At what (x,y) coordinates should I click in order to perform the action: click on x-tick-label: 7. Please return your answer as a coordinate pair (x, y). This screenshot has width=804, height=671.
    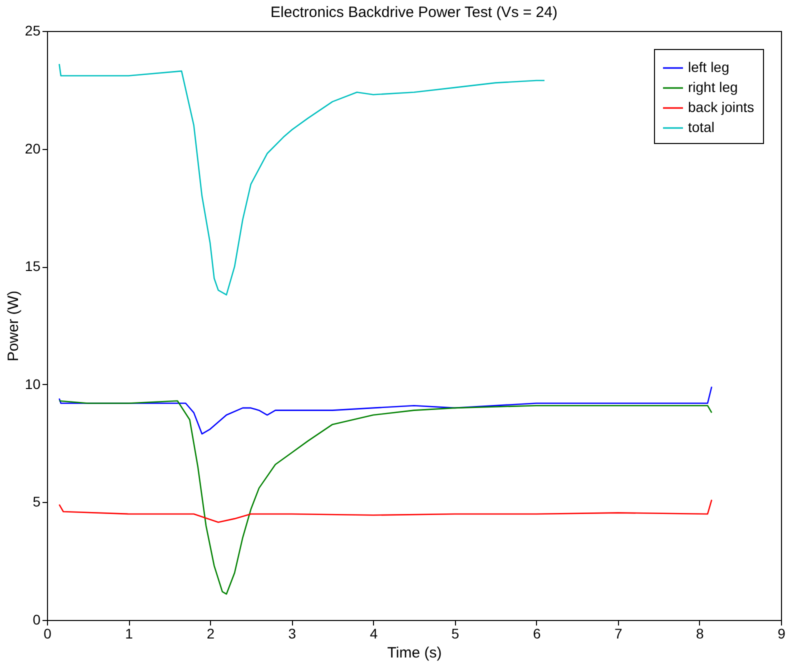
    Looking at the image, I should click on (618, 634).